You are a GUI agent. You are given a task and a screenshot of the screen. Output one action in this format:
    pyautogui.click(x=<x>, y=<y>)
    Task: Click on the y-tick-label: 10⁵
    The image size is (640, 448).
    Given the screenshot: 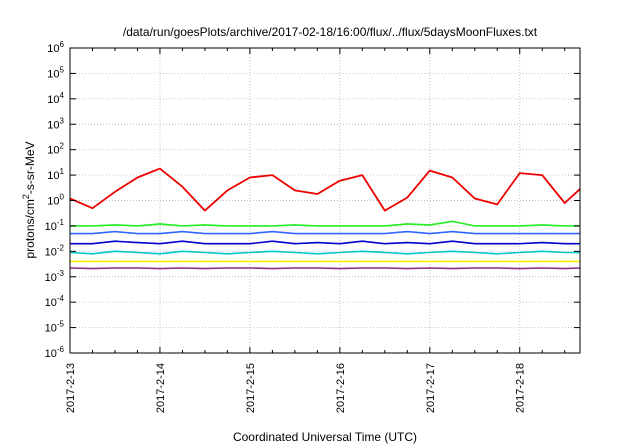 What is the action you would take?
    pyautogui.click(x=55, y=72)
    